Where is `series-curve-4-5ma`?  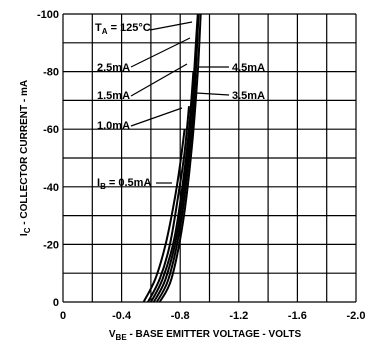 series-curve-4-5ma is located at coordinates (180, 158).